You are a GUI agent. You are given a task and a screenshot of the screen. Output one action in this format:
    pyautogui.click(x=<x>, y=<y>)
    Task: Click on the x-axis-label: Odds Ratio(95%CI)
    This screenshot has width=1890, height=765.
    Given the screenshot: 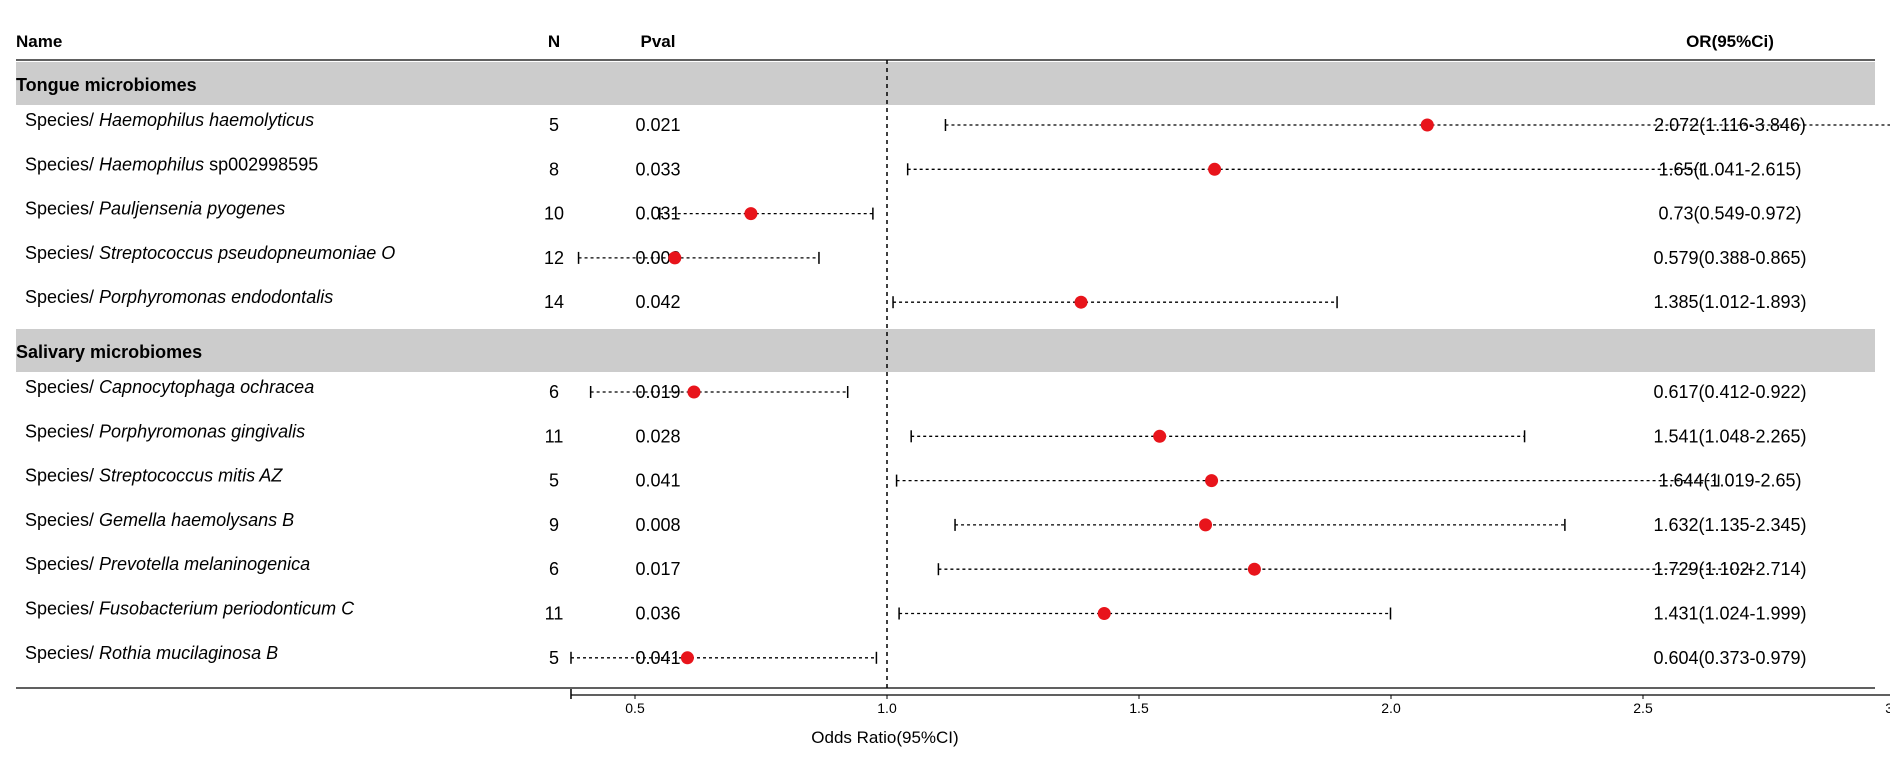 What is the action you would take?
    pyautogui.click(x=884, y=737)
    